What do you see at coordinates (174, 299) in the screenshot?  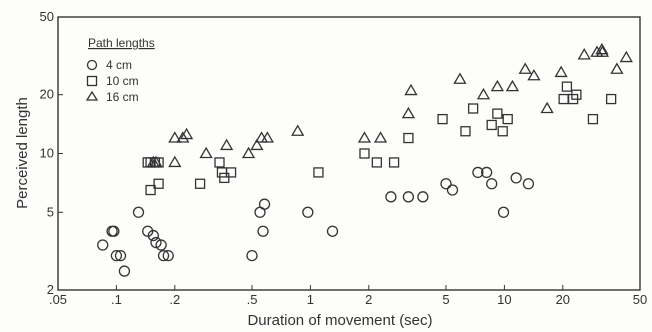 I see `x-tick-label: .2` at bounding box center [174, 299].